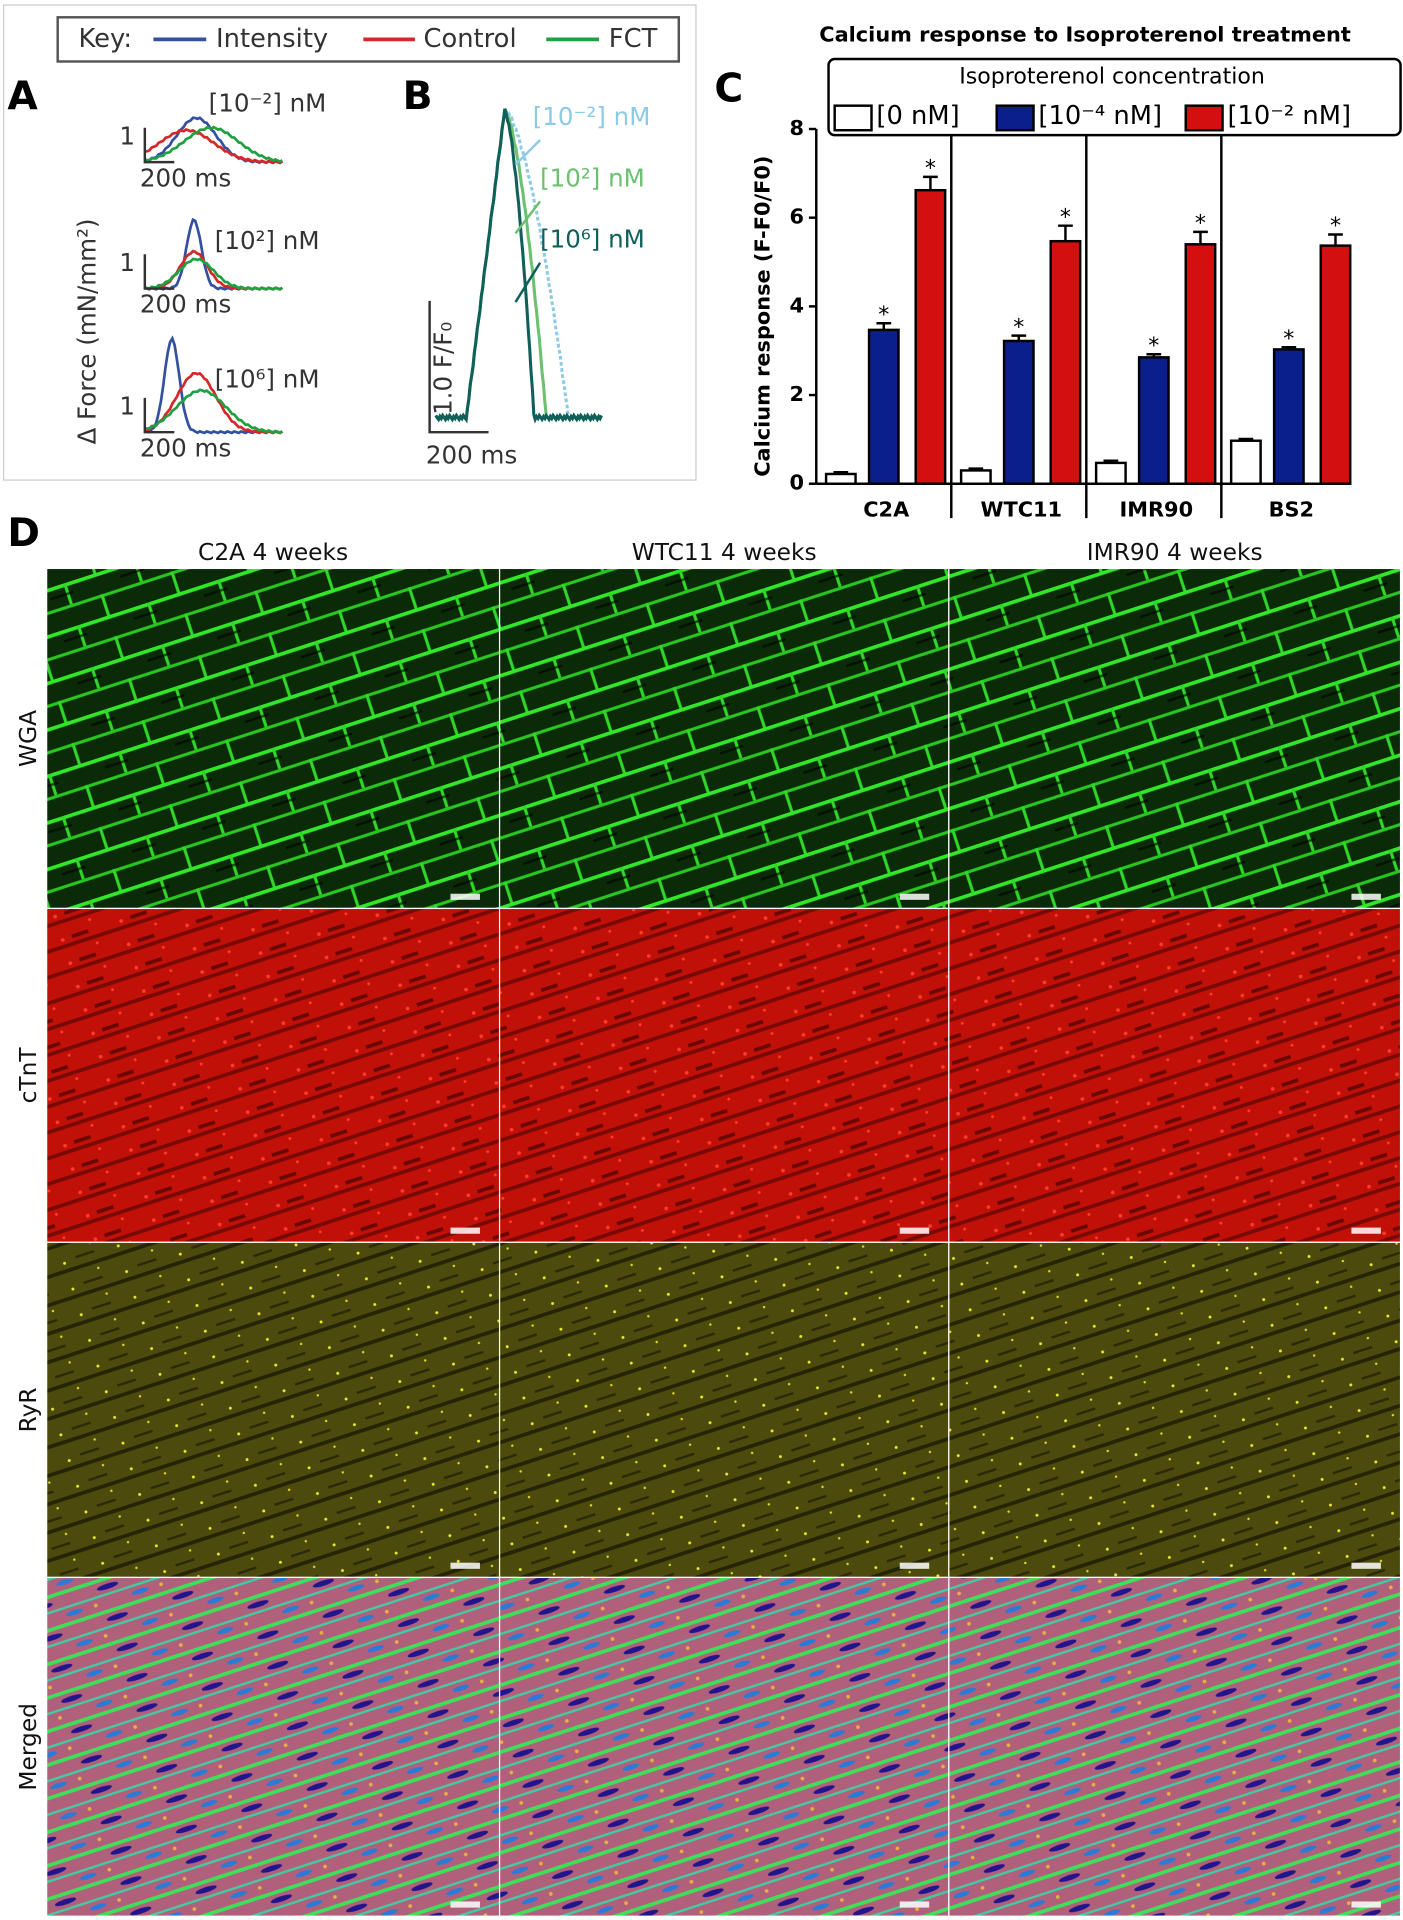 The width and height of the screenshot is (1403, 1920). What do you see at coordinates (442, 368) in the screenshot?
I see `scale-value: 1.0 F/F₀` at bounding box center [442, 368].